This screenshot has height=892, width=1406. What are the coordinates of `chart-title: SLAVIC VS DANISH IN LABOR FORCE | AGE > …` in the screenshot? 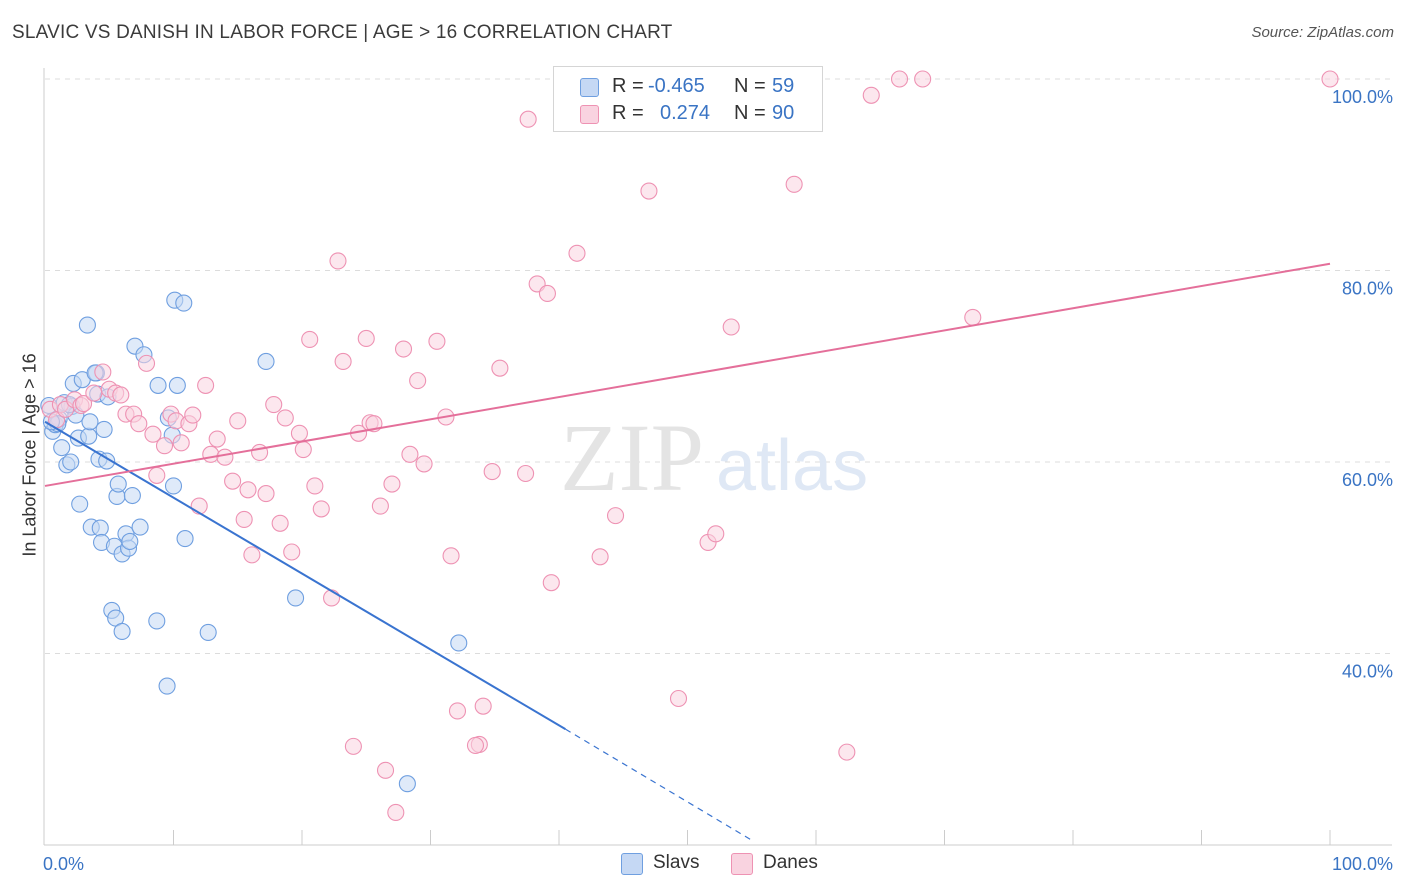 It's located at (342, 32).